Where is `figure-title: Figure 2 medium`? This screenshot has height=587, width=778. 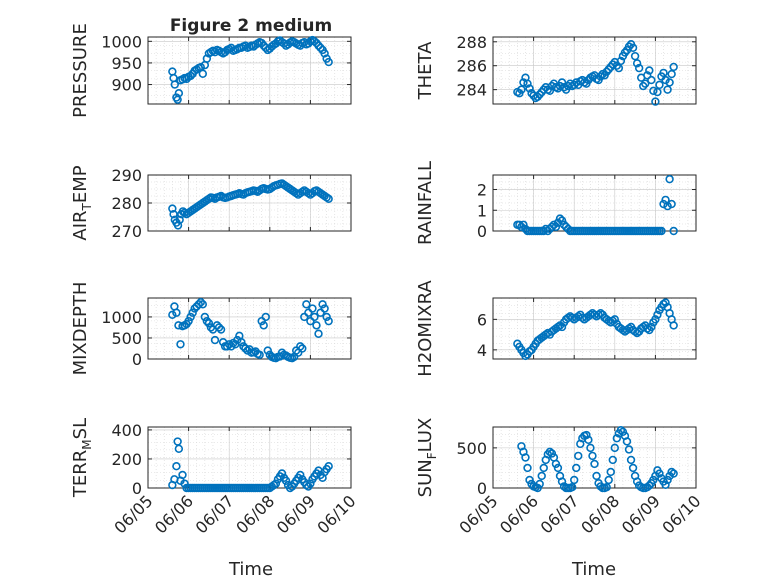
figure-title: Figure 2 medium is located at coordinates (251, 26).